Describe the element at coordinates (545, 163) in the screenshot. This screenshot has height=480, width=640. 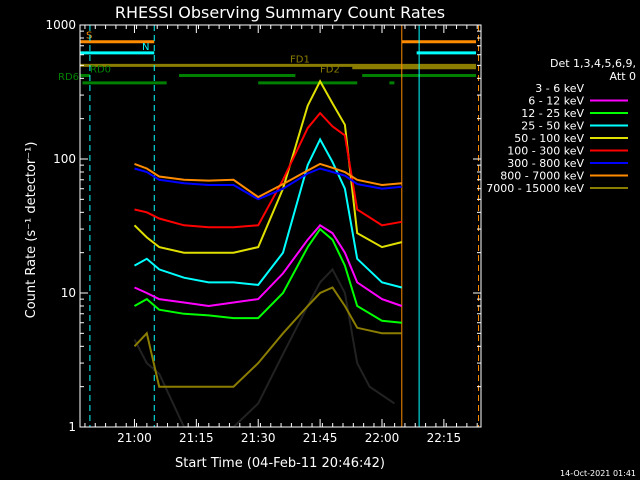
I see `legend-label-6: 300 - 800 keV` at that location.